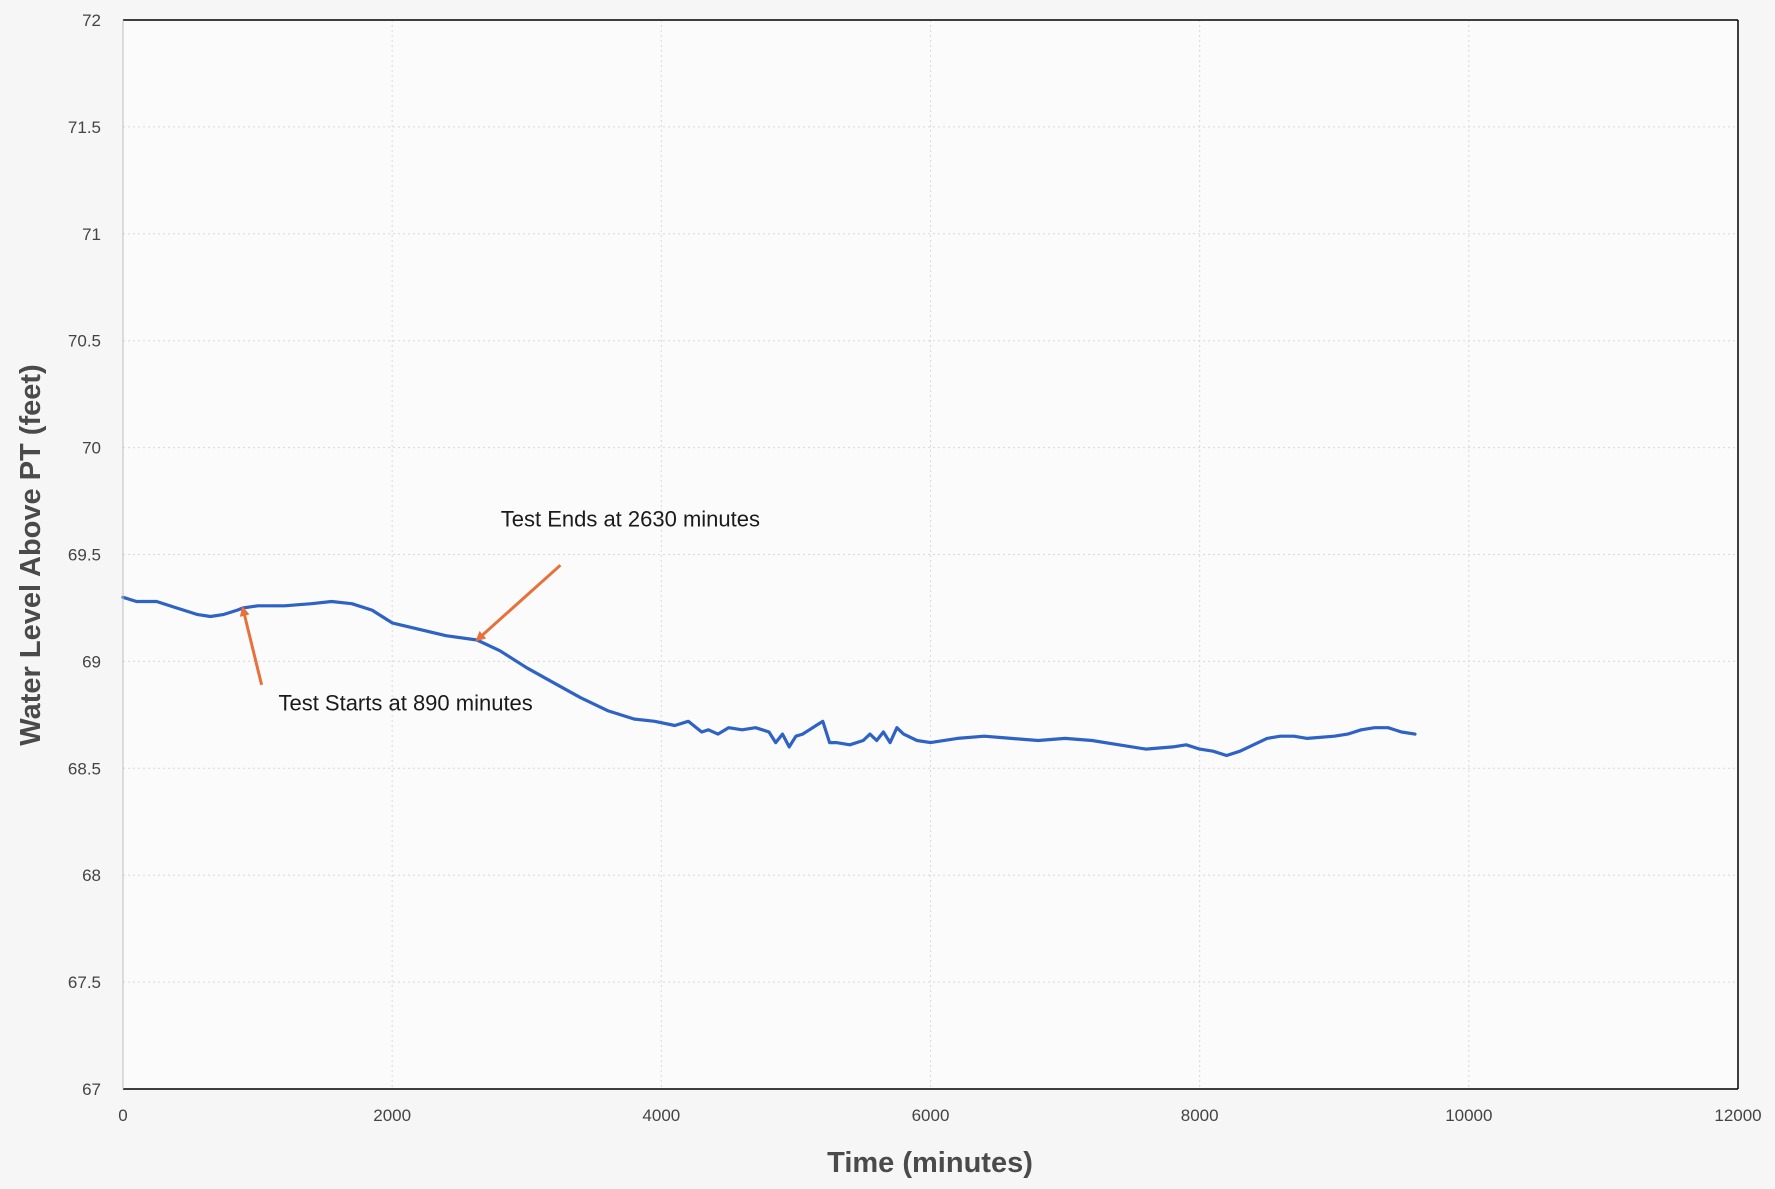  What do you see at coordinates (84, 341) in the screenshot?
I see `y-tick-label: 70.5` at bounding box center [84, 341].